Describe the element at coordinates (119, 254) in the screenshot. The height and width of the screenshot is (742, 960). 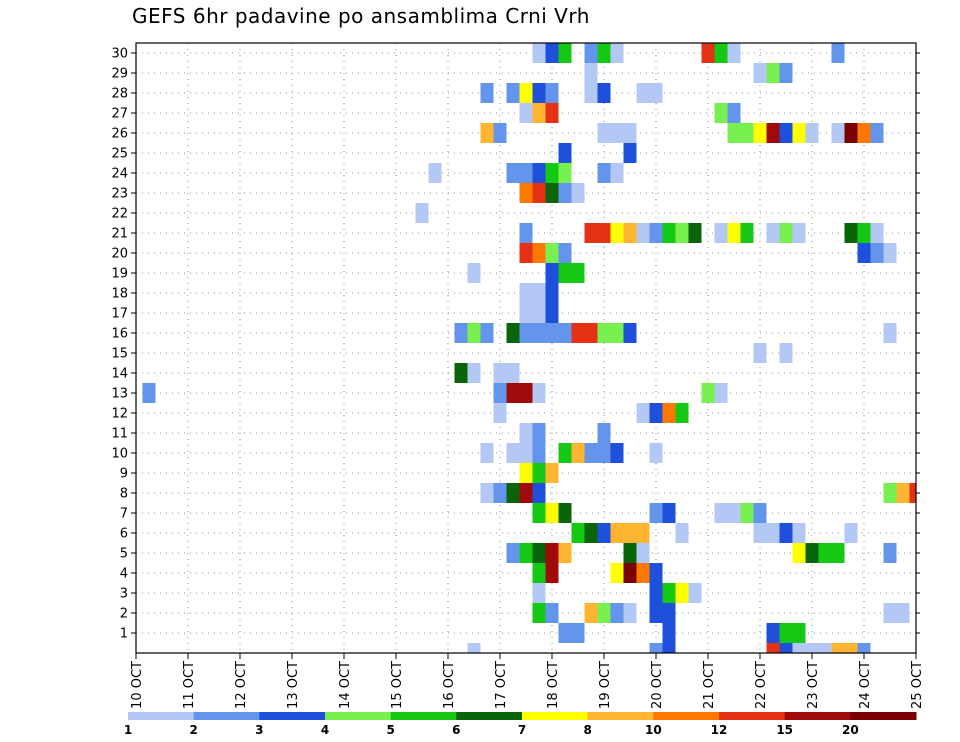
I see `y-tick-label: 20` at that location.